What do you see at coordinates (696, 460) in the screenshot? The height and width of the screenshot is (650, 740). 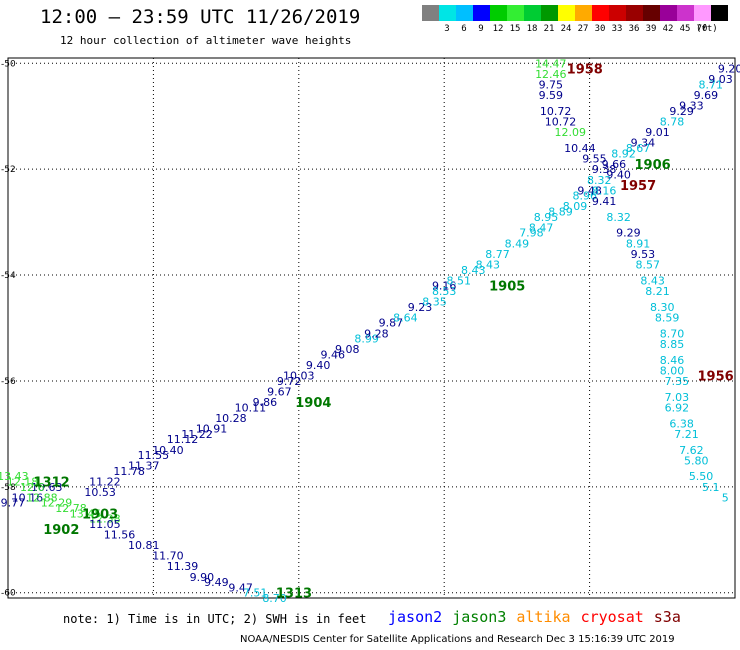 I see `swh-value: 5.80` at bounding box center [696, 460].